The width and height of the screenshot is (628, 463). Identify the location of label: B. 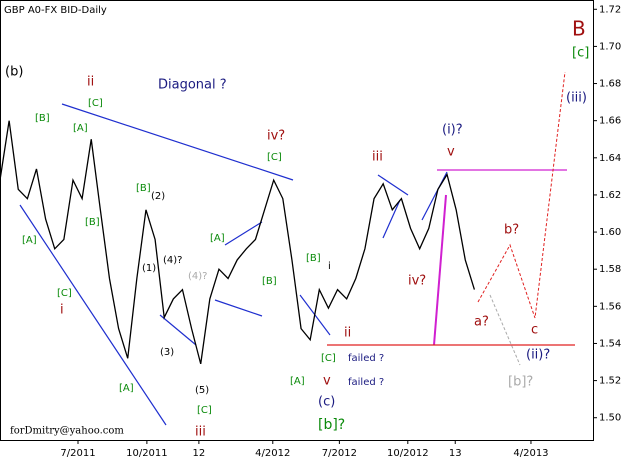
(579, 29).